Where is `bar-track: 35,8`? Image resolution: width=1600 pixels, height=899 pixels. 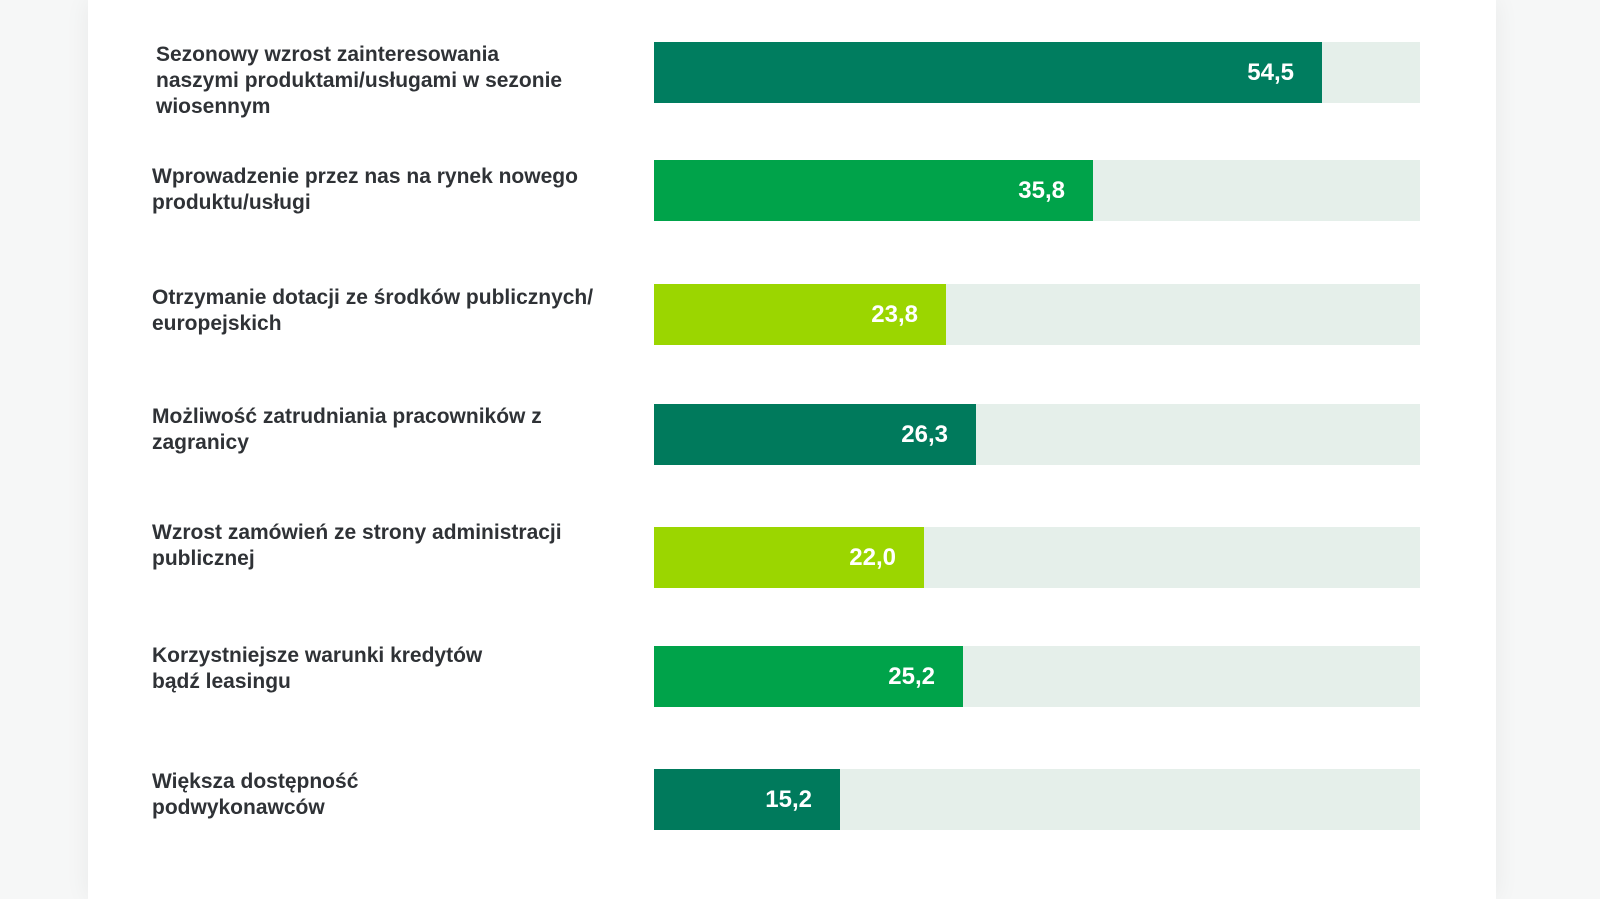 bar-track: 35,8 is located at coordinates (1037, 190).